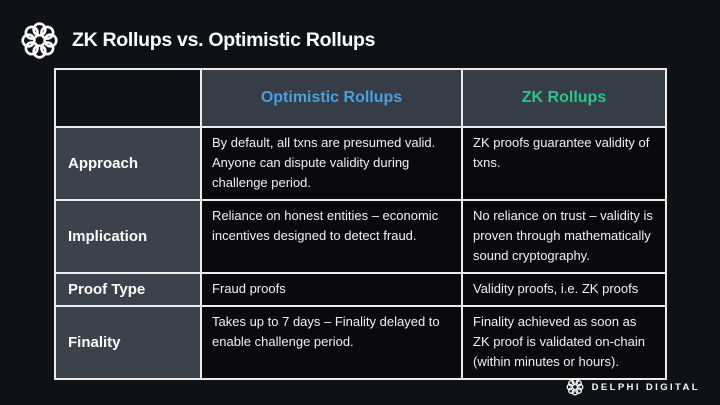  What do you see at coordinates (128, 163) in the screenshot?
I see `row-label: Approach` at bounding box center [128, 163].